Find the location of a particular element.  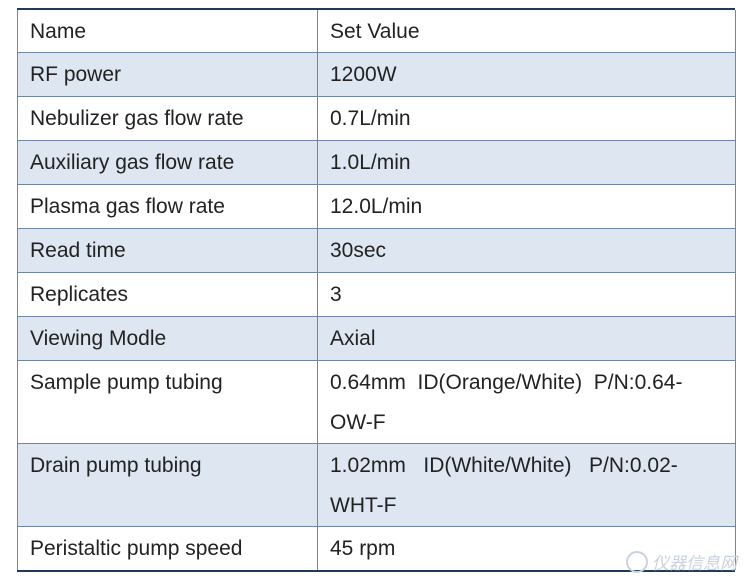

row-value: 0.7L/min is located at coordinates (526, 118).